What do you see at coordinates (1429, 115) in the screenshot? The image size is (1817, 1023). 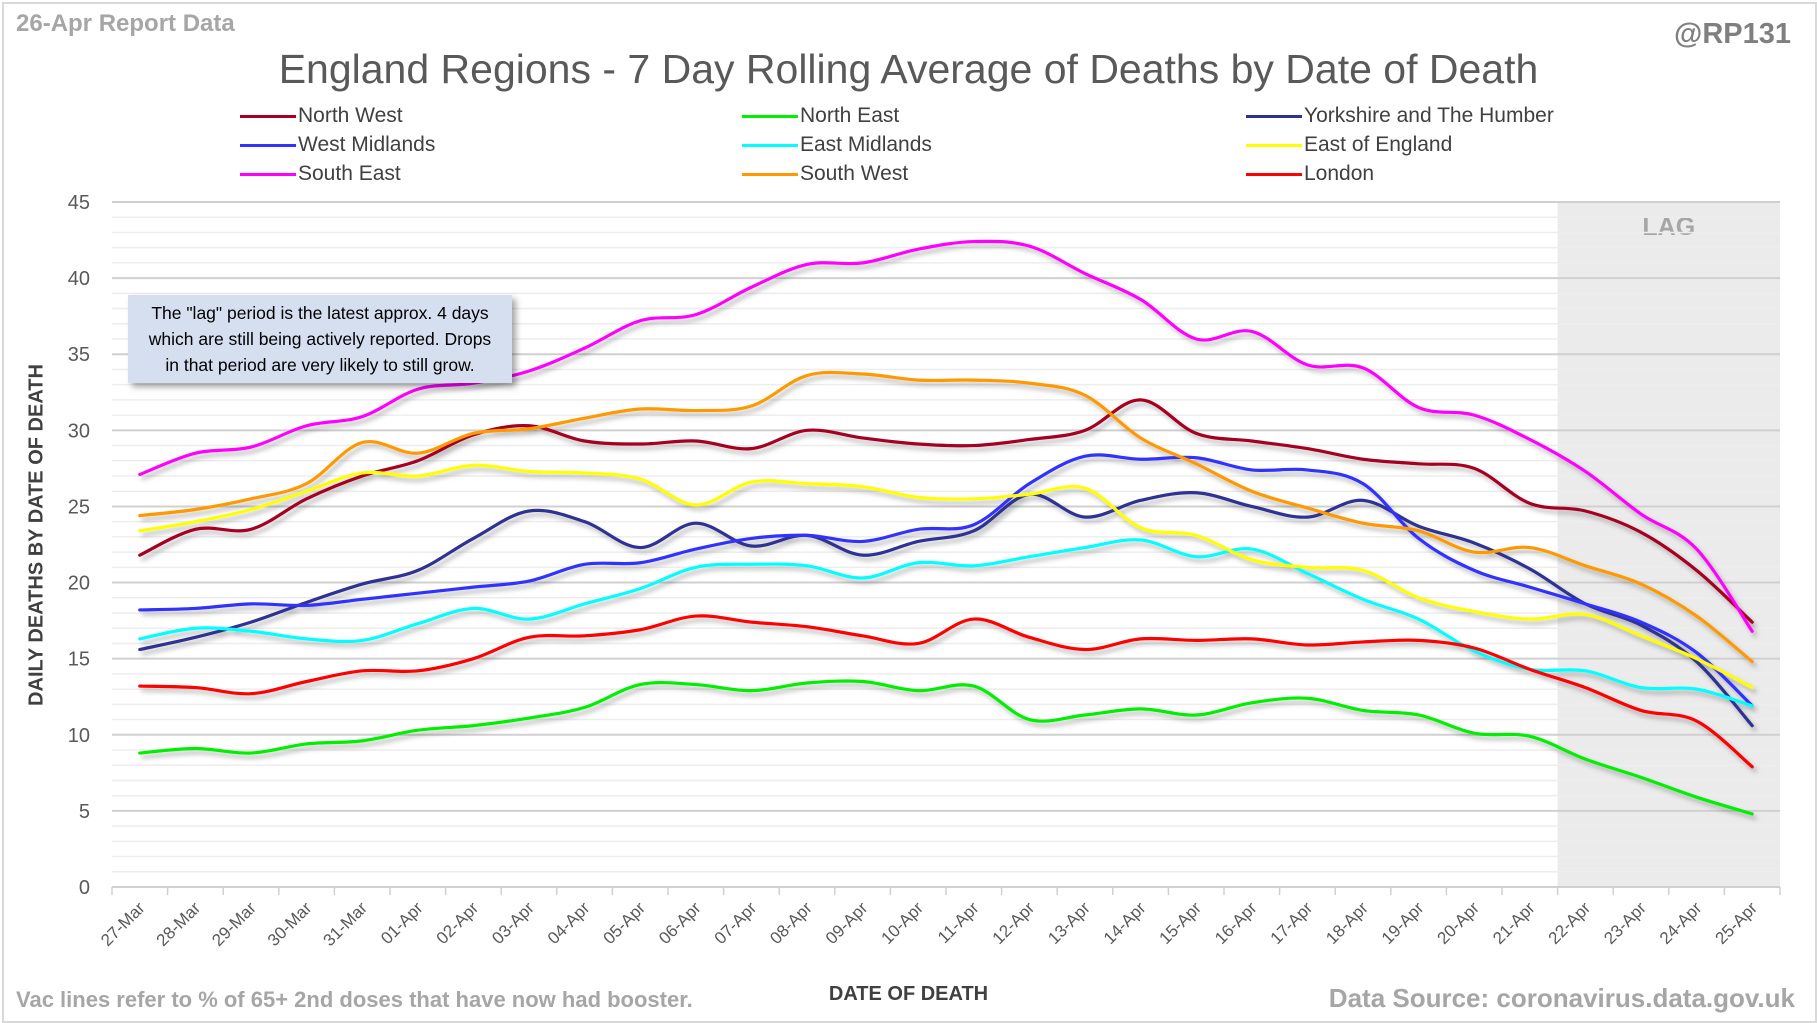 I see `legend-label: Yorkshire and The Humber` at bounding box center [1429, 115].